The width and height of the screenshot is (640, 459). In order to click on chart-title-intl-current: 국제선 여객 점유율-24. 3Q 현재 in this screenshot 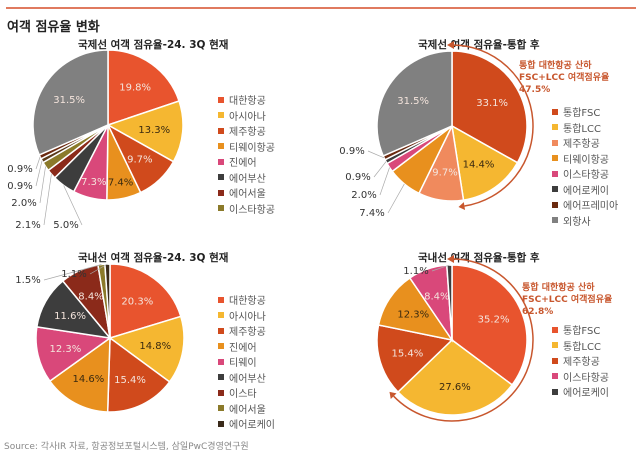, I will do `click(153, 45)`.